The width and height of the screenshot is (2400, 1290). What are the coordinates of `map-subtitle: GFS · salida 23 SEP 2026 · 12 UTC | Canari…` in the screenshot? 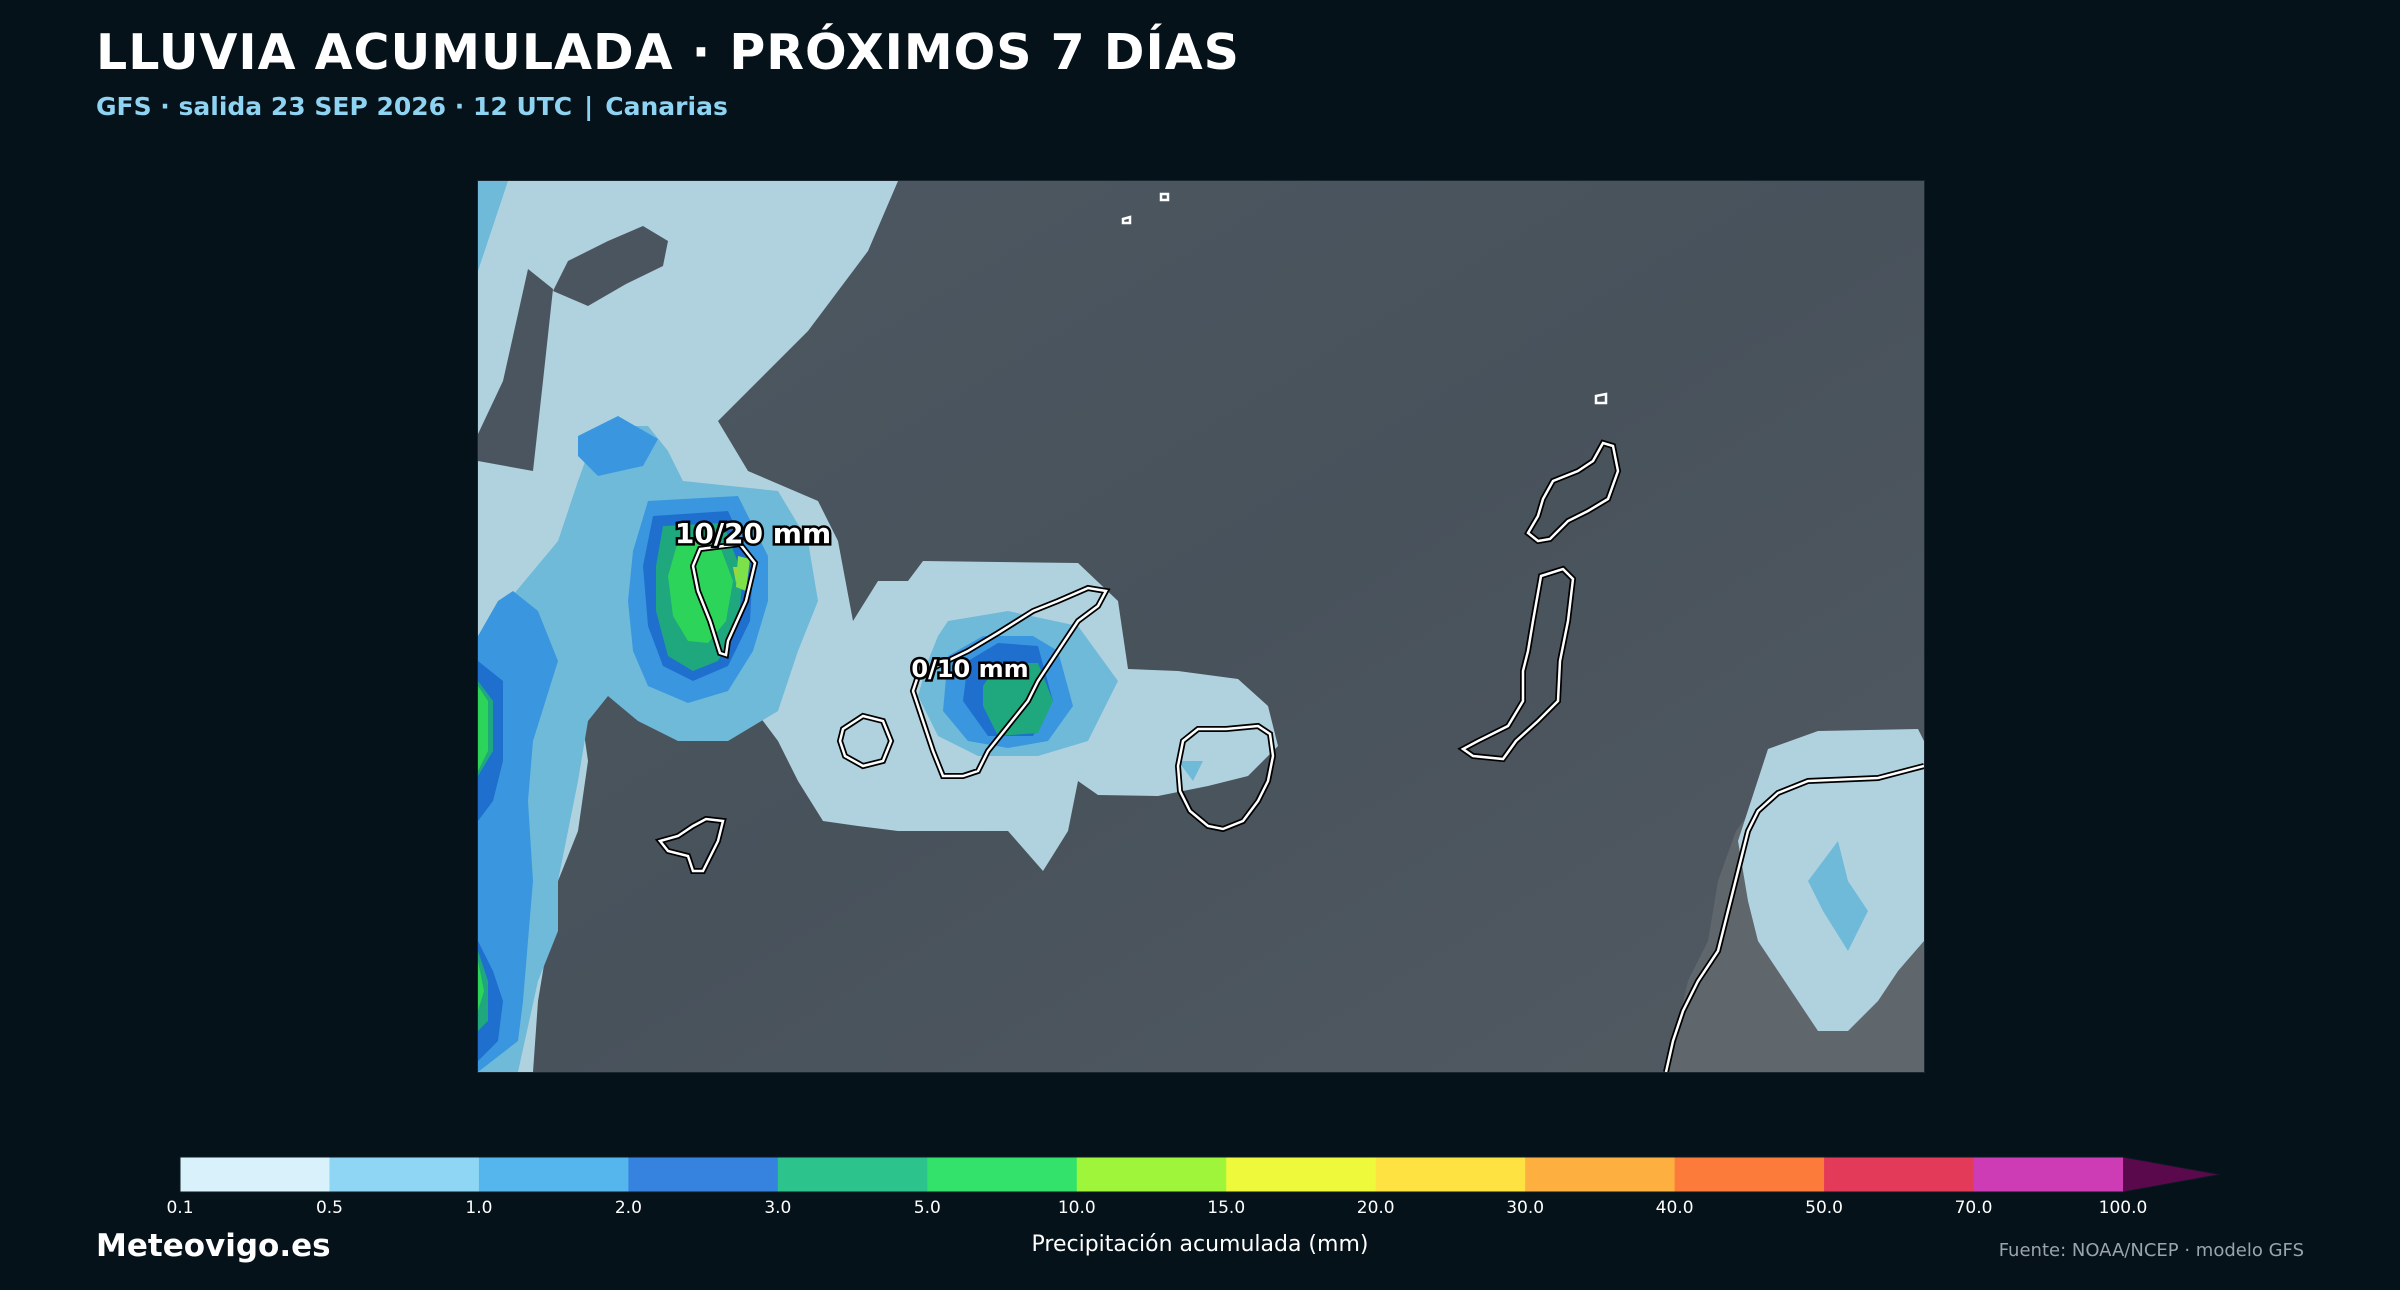 It's located at (412, 106).